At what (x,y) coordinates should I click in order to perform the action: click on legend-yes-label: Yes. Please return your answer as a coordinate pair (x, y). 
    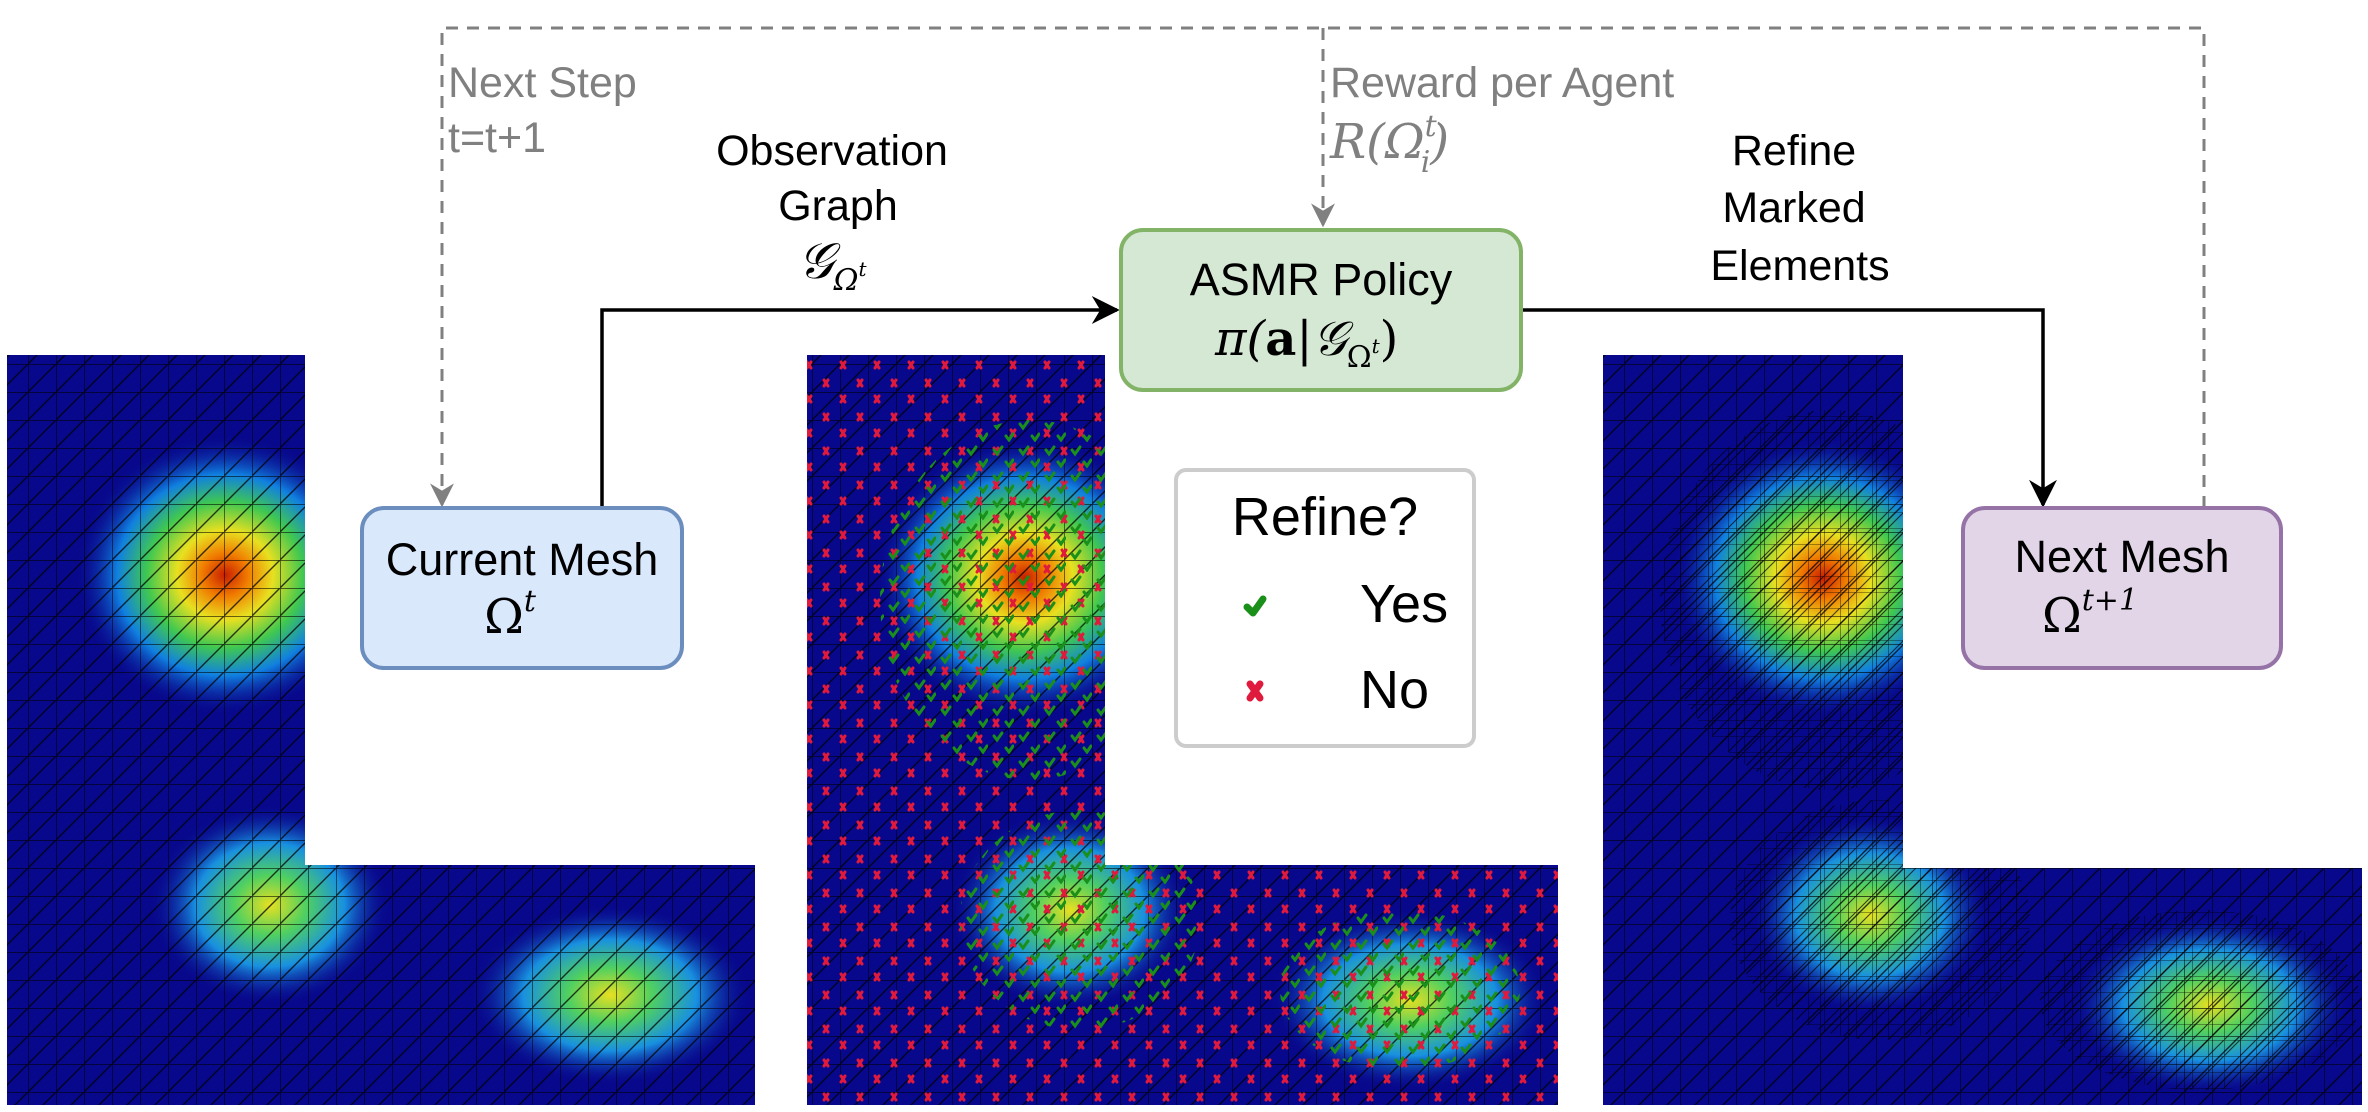
    Looking at the image, I should click on (1404, 604).